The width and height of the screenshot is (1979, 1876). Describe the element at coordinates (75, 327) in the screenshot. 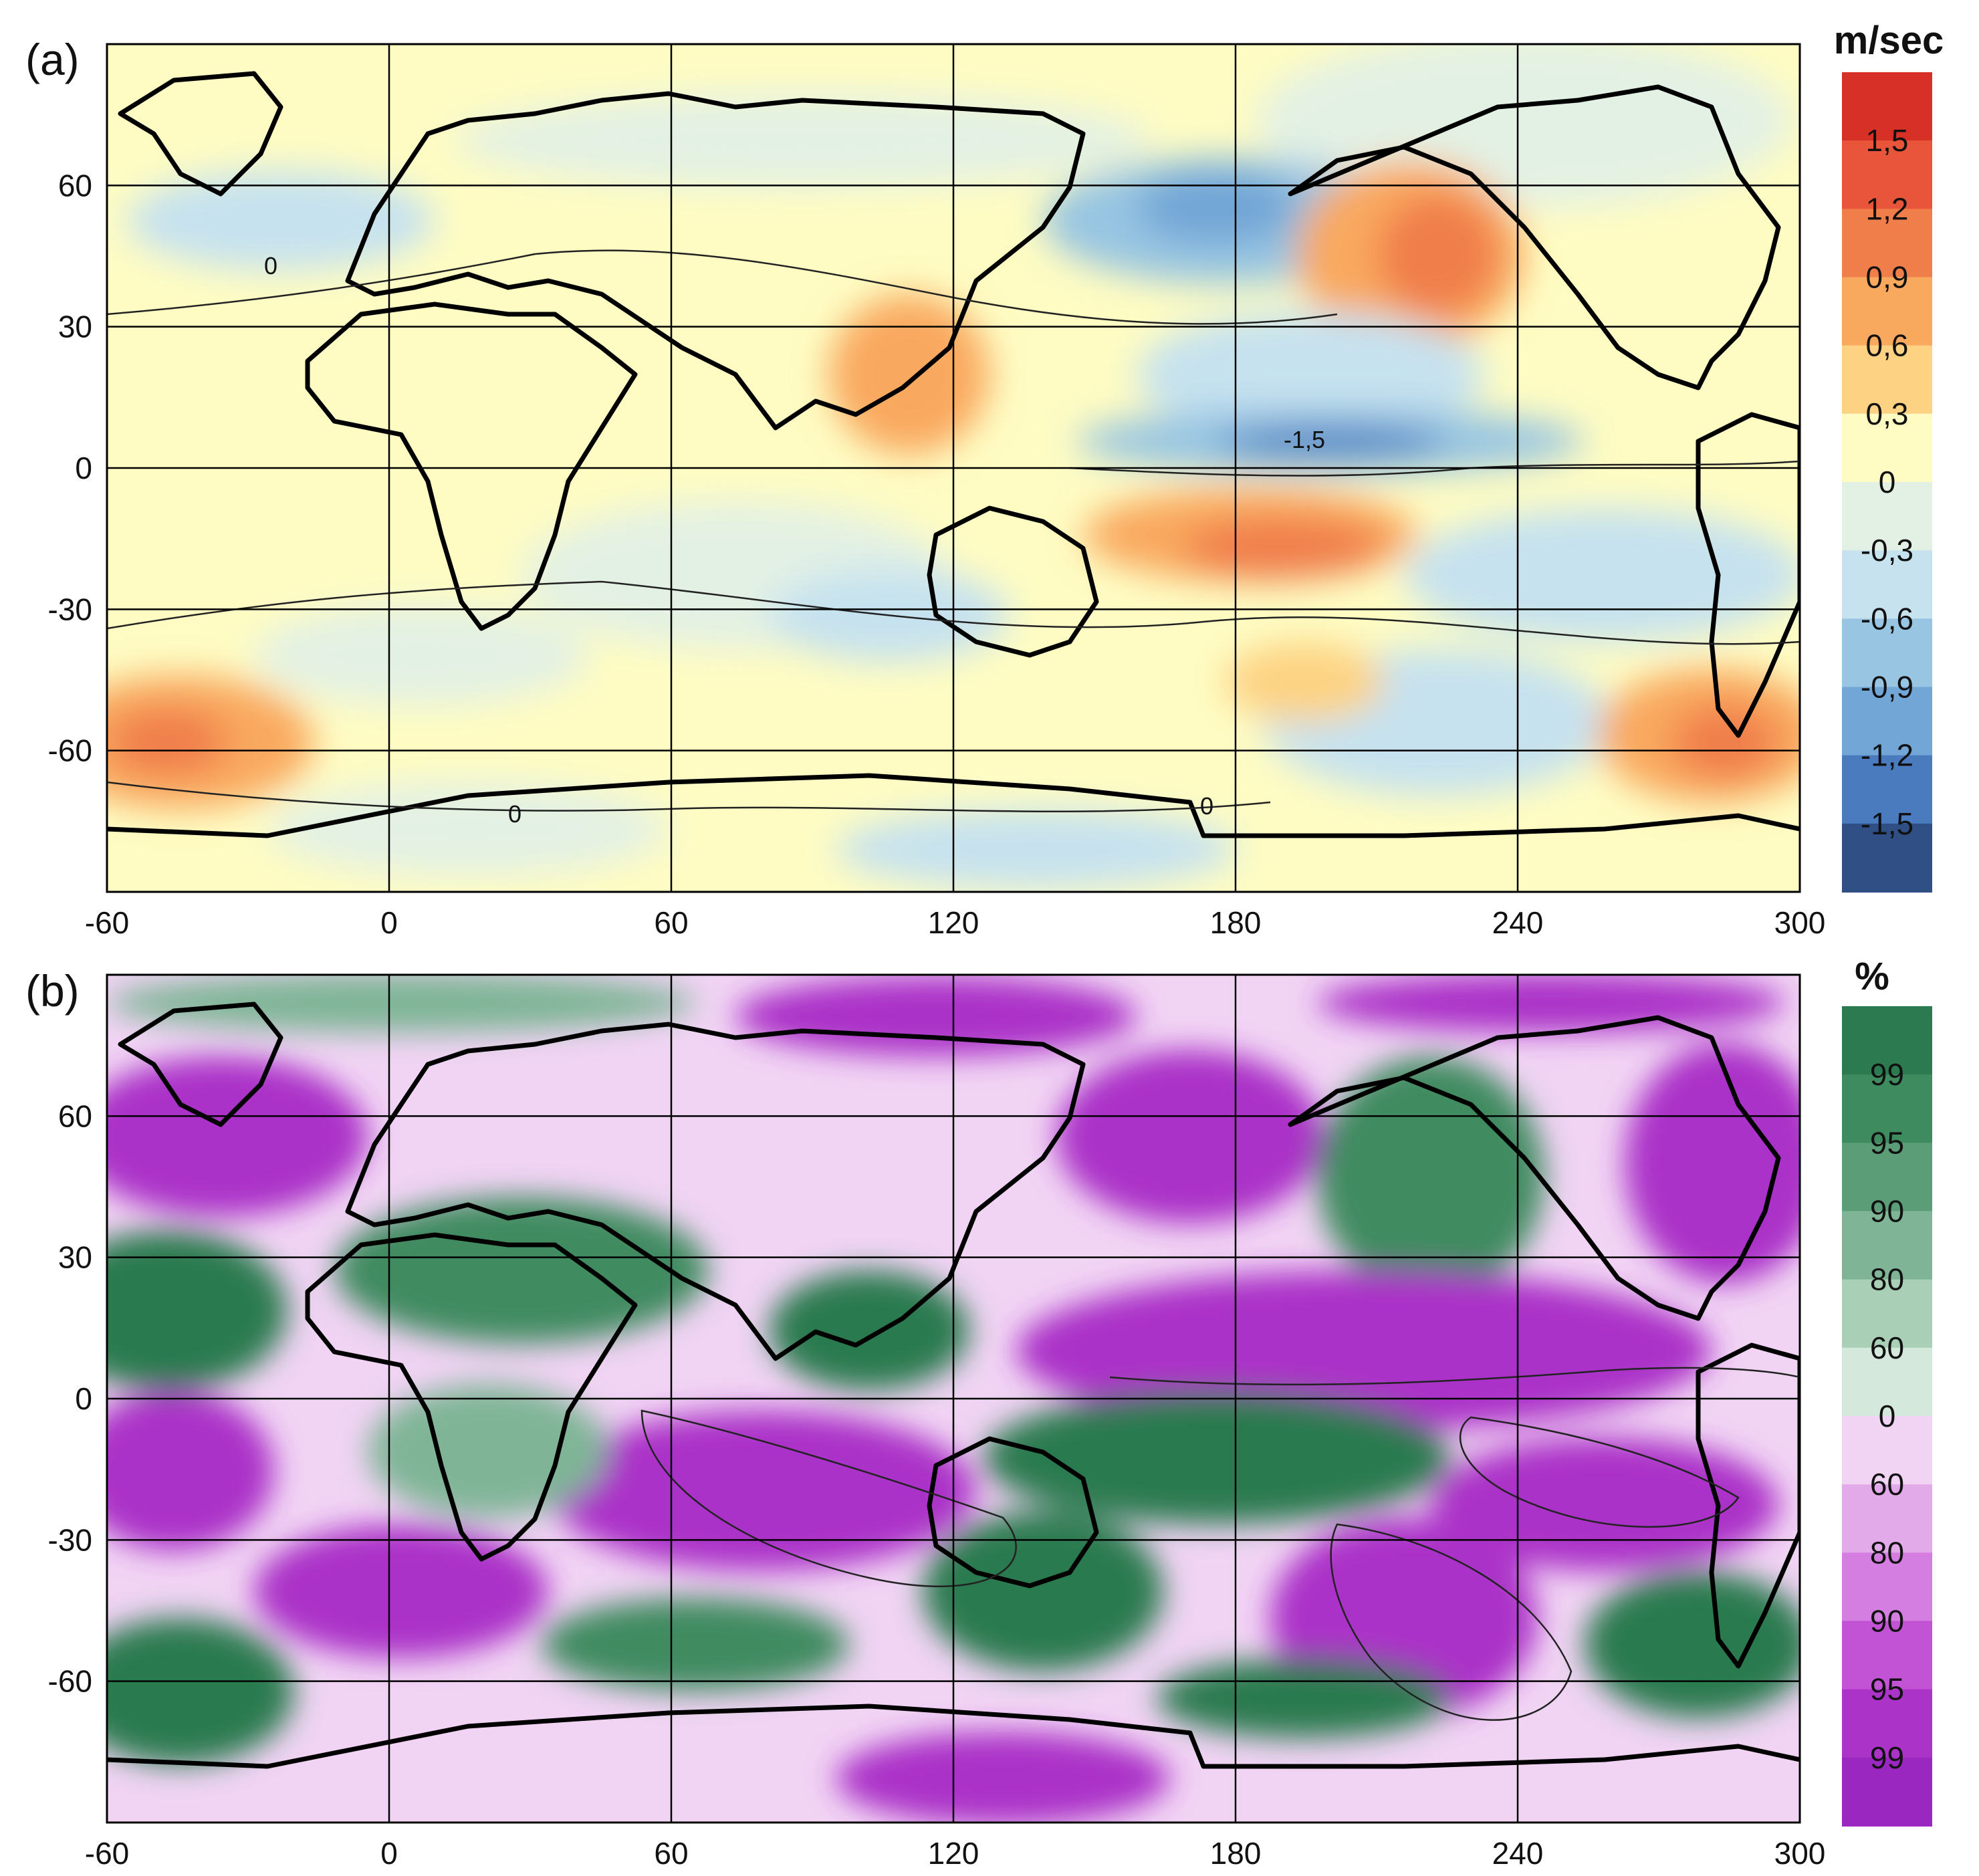

I see `y-tick-label: 30` at that location.